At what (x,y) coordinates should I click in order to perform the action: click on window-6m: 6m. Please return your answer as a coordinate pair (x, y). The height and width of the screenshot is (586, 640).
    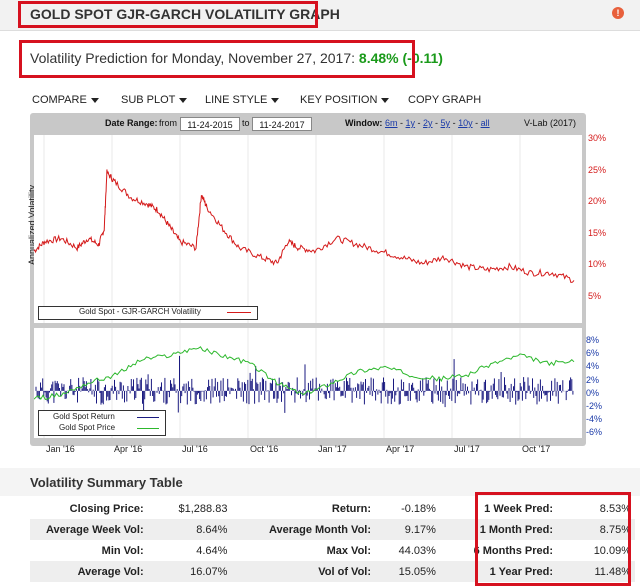
    Looking at the image, I should click on (391, 123).